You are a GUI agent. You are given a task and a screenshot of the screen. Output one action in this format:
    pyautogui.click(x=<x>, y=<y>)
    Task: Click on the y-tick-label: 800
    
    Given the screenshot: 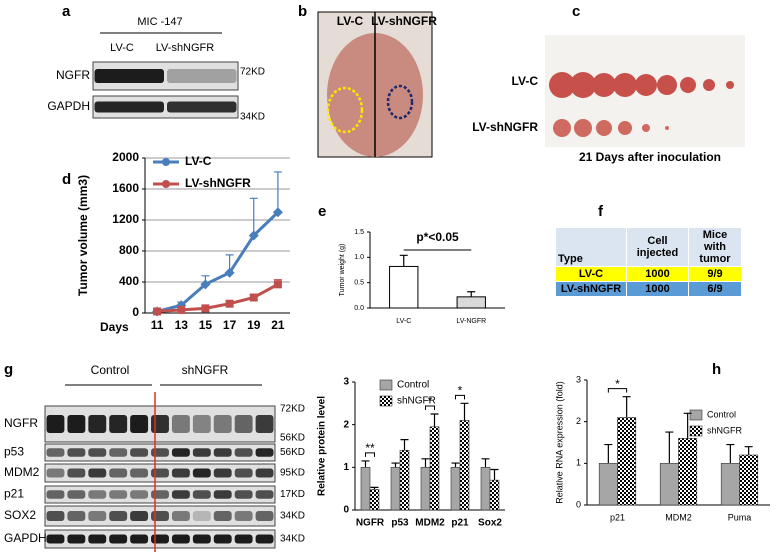 What is the action you would take?
    pyautogui.click(x=129, y=250)
    